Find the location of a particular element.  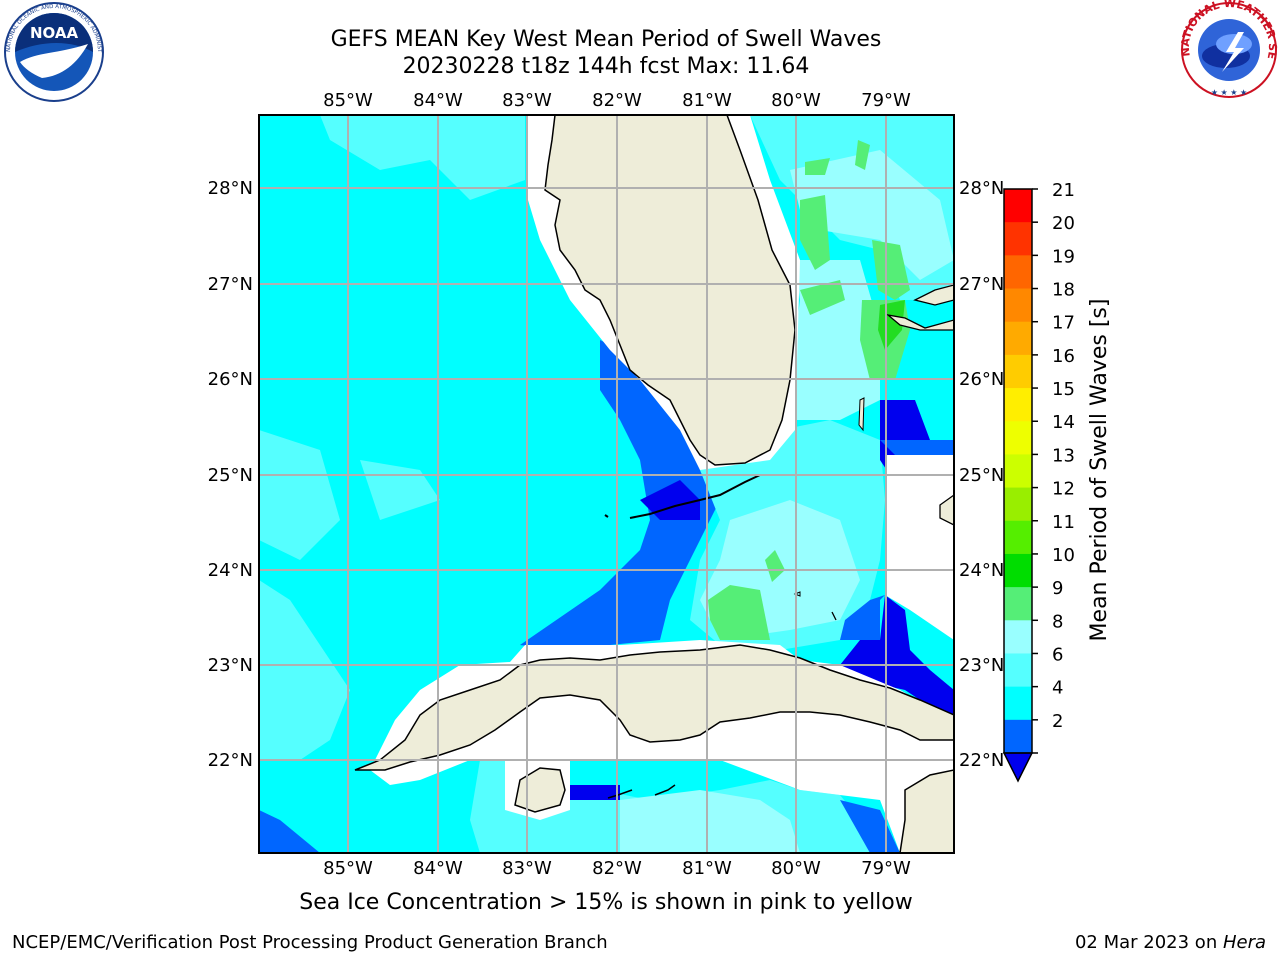

noaa-text: NOAA is located at coordinates (54, 33).